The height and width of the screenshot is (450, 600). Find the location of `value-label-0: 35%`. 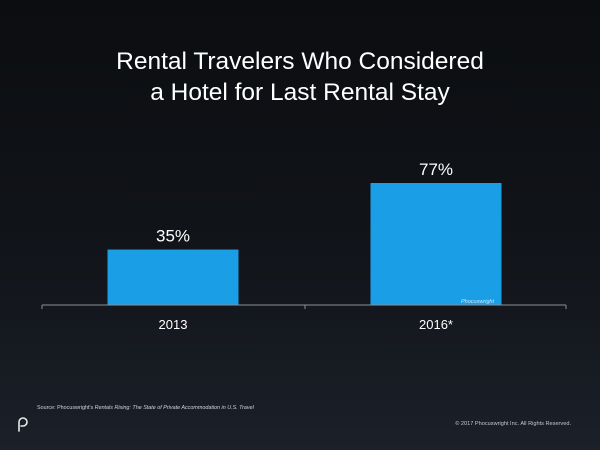

value-label-0: 35% is located at coordinates (173, 236).